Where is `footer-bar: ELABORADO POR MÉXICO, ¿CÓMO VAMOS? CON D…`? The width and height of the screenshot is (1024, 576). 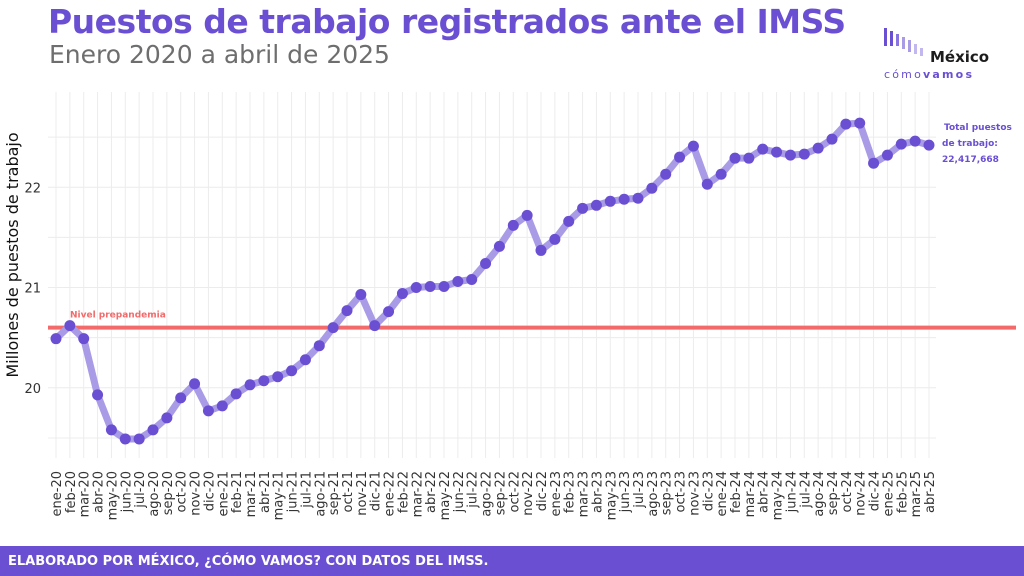 footer-bar: ELABORADO POR MÉXICO, ¿CÓMO VAMOS? CON D… is located at coordinates (512, 561).